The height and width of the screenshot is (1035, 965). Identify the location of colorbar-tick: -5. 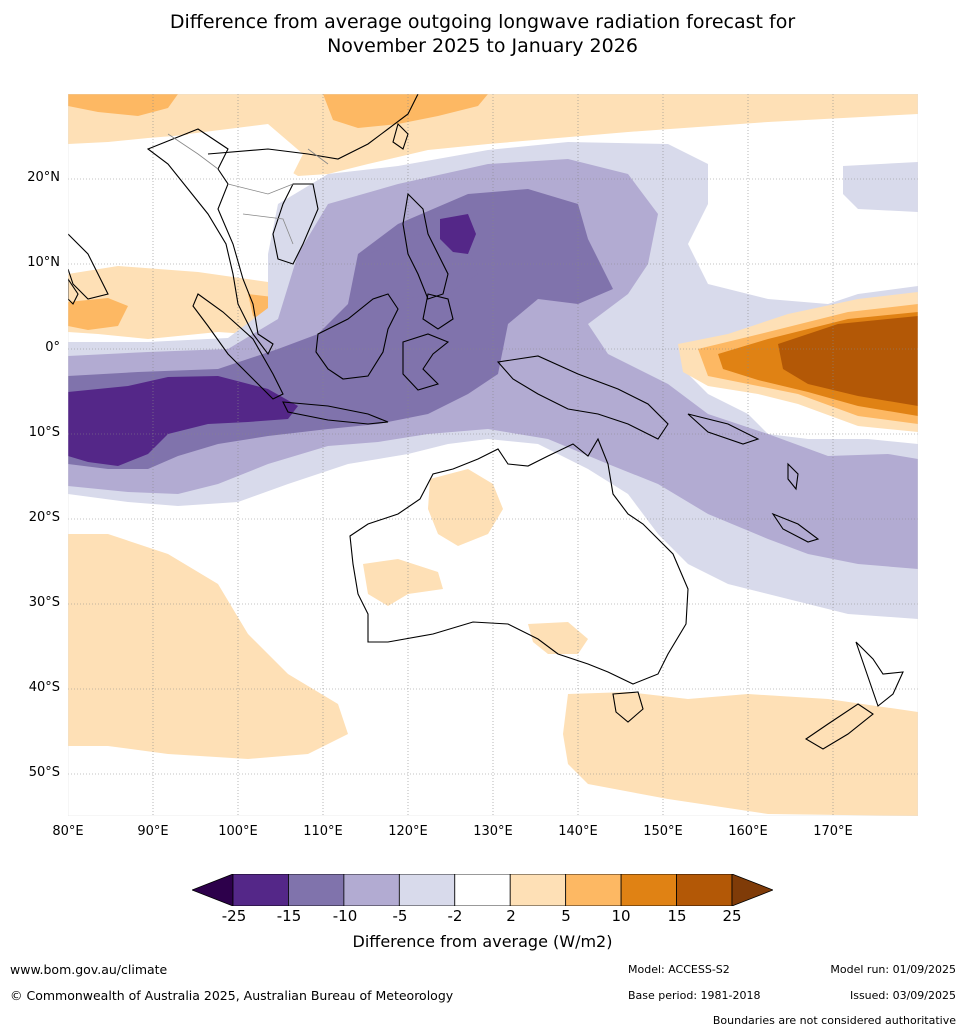
(400, 916).